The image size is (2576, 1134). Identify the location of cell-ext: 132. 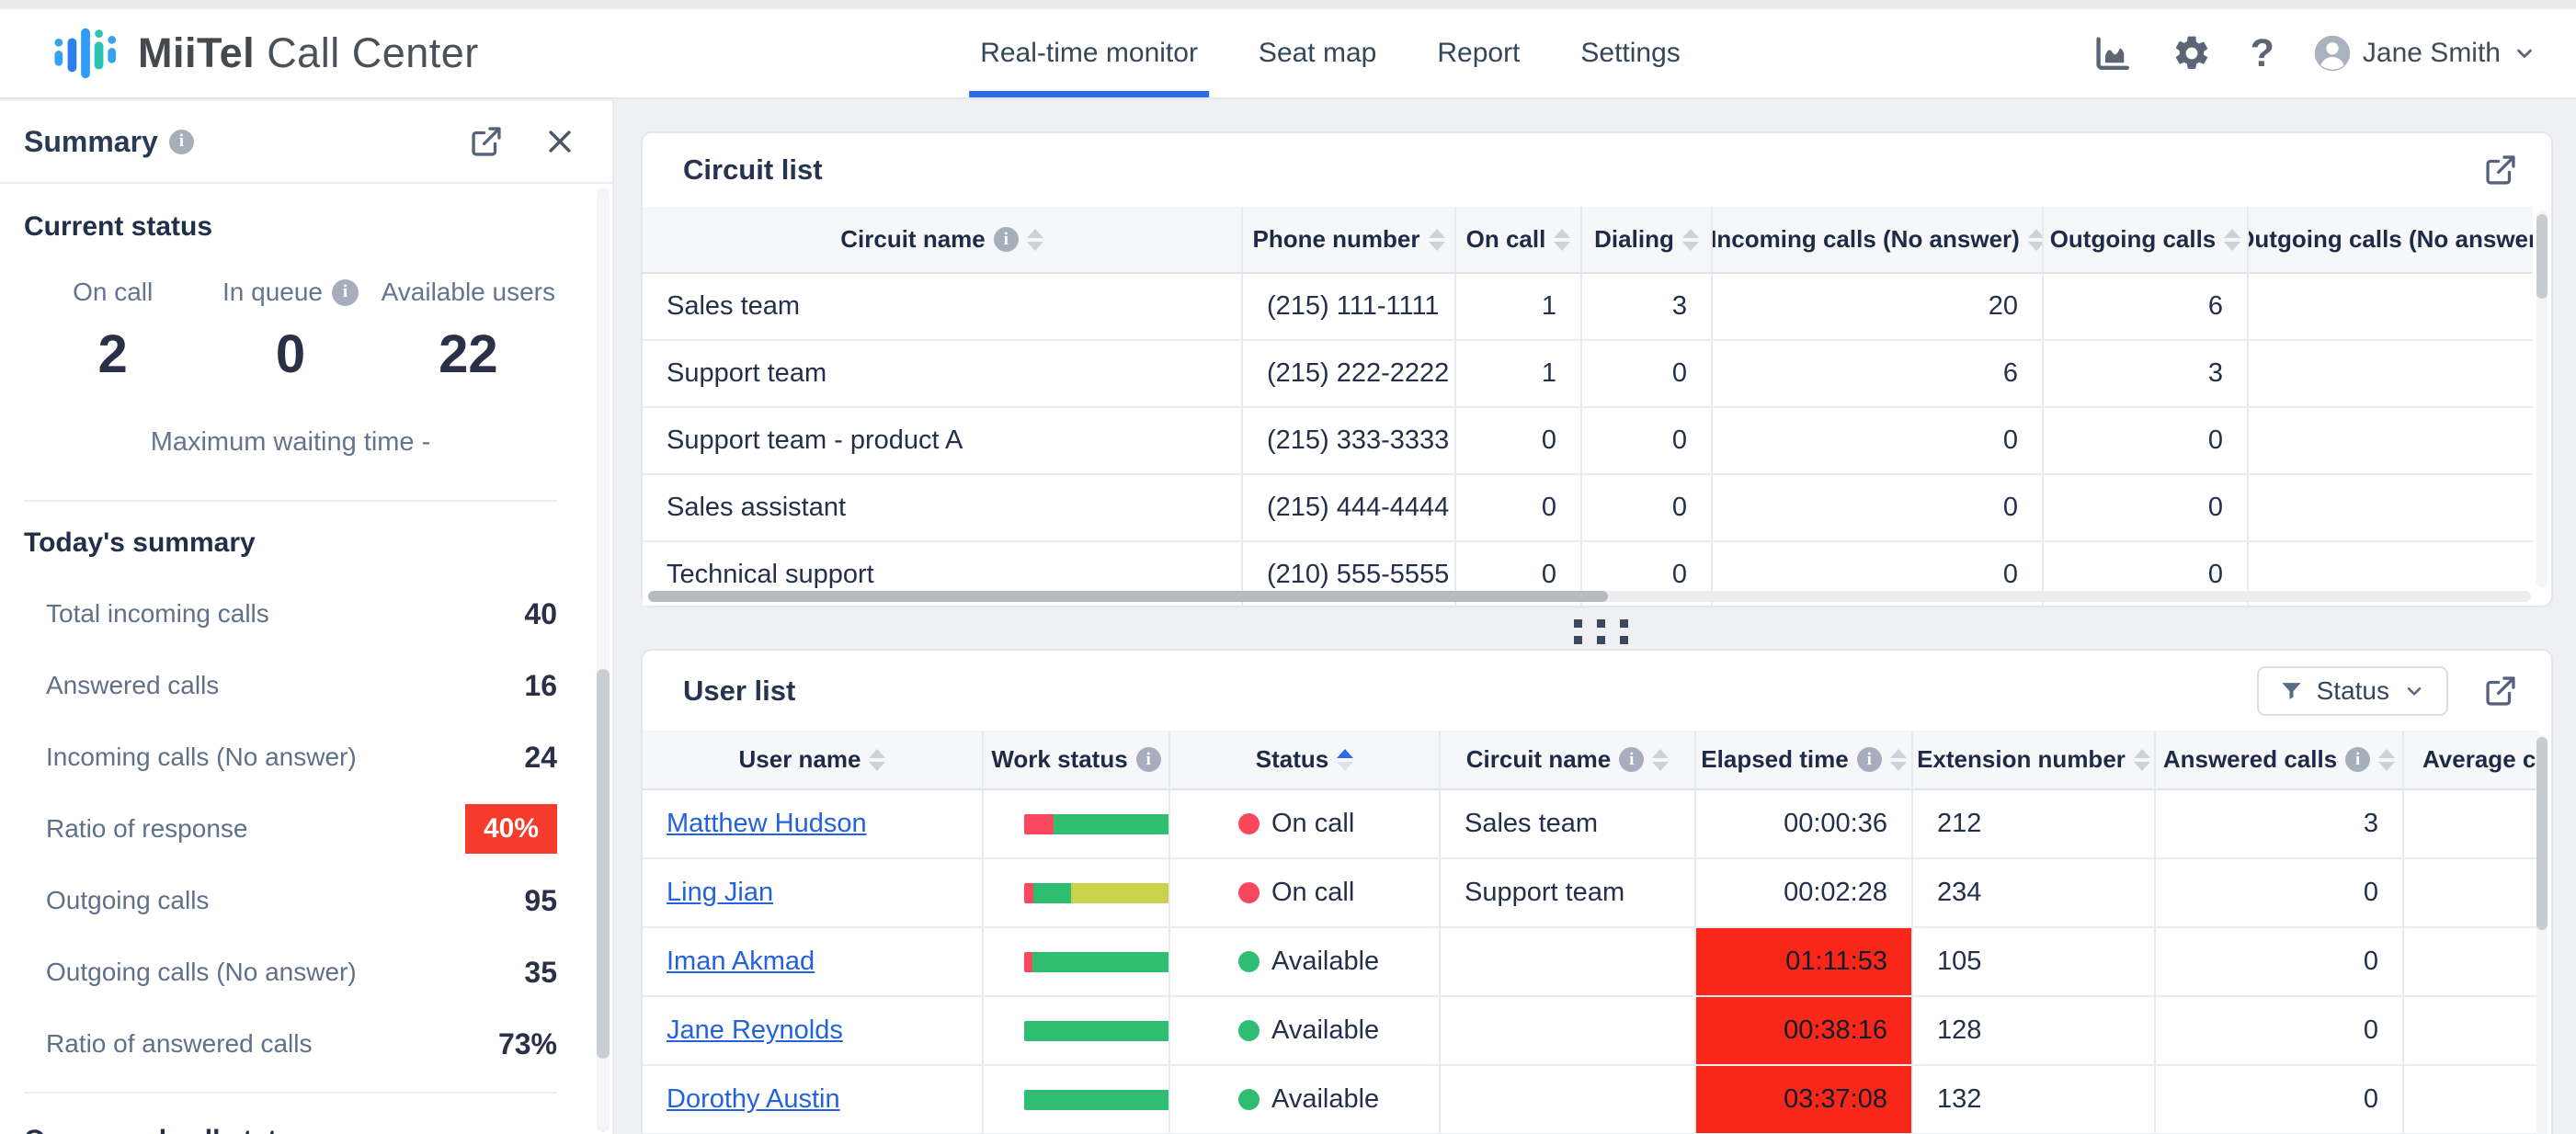
(2033, 1099).